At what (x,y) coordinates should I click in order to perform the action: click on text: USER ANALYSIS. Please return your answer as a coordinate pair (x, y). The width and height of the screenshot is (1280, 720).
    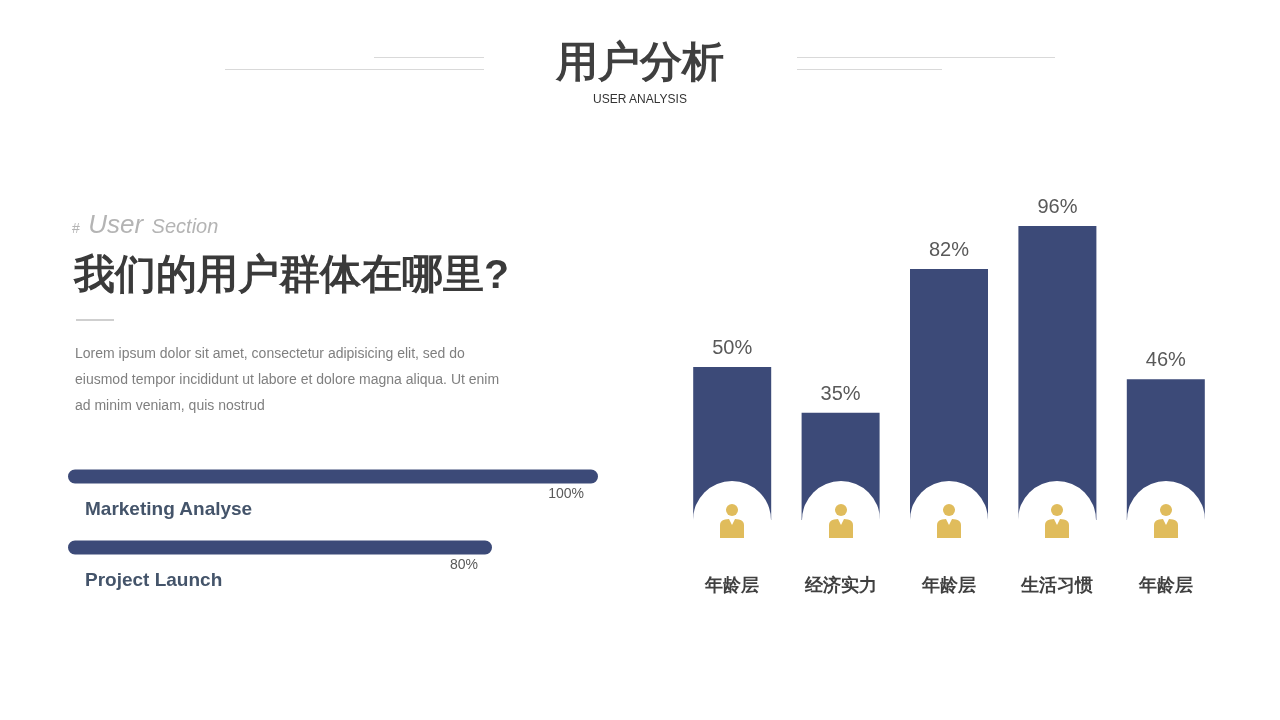
    Looking at the image, I should click on (640, 99).